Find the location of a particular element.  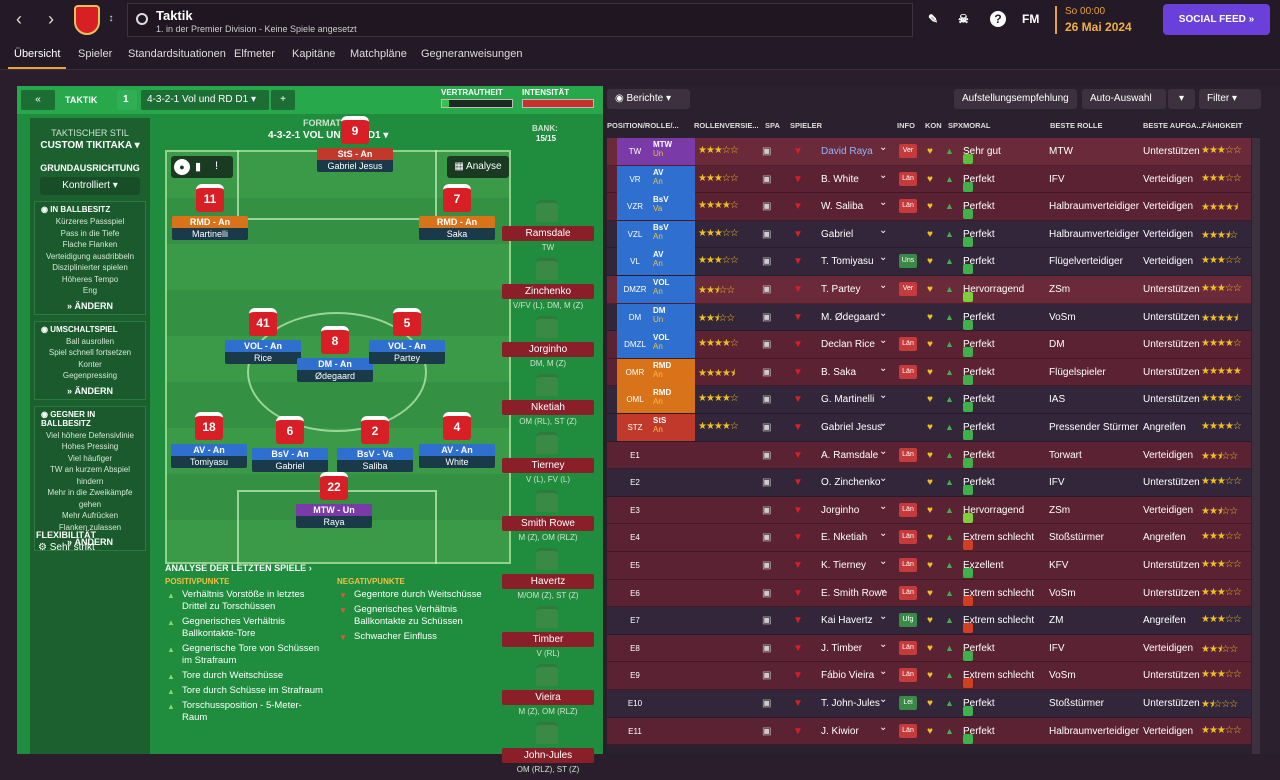

bench-player: Ramsdale TW is located at coordinates (548, 229).